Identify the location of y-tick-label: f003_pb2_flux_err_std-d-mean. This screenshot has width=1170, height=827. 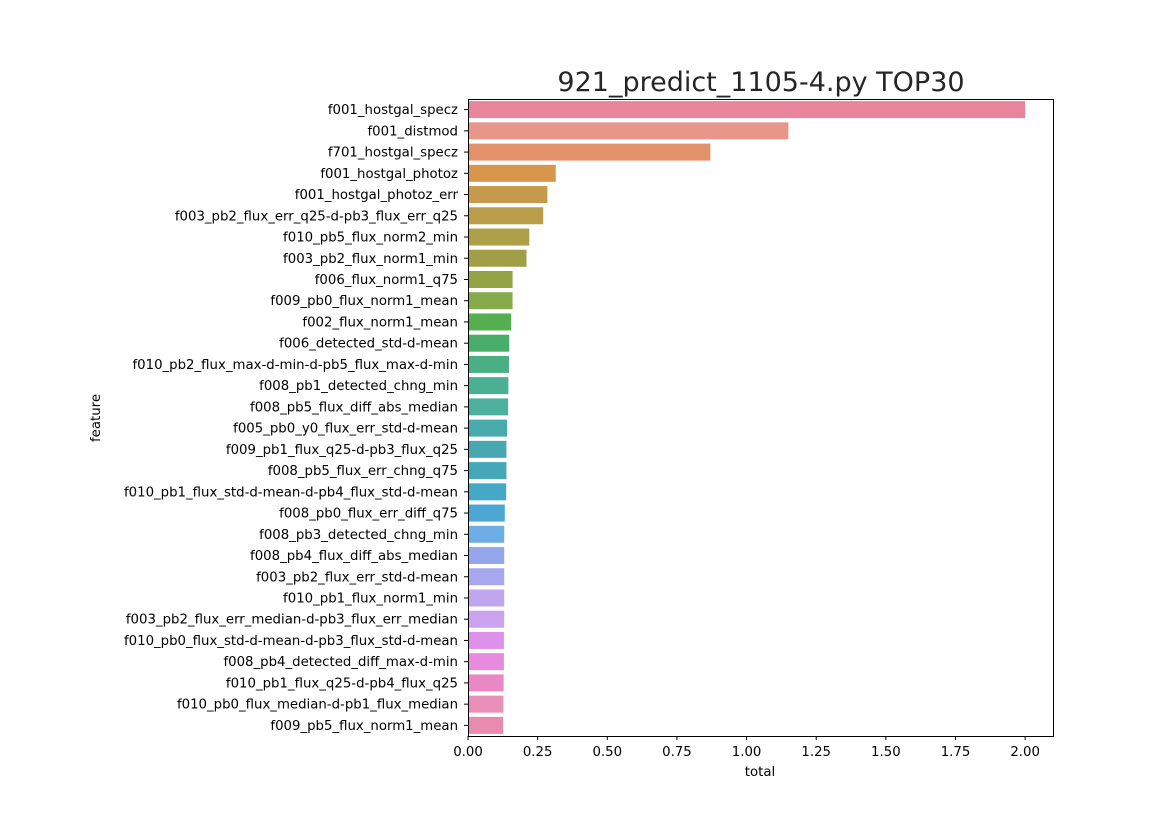
(357, 577).